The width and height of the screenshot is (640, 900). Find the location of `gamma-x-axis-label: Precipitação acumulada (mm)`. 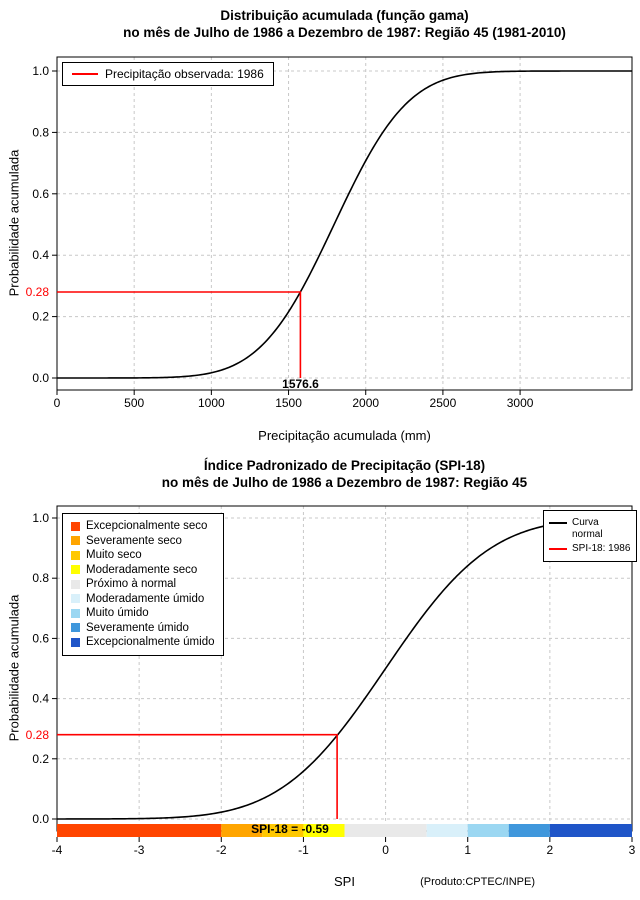

gamma-x-axis-label: Precipitação acumulada (mm) is located at coordinates (344, 435).